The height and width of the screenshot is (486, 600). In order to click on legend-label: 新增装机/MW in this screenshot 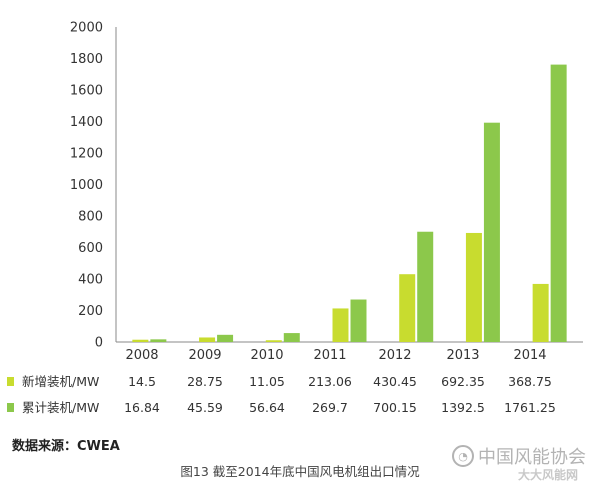, I will do `click(60, 381)`.